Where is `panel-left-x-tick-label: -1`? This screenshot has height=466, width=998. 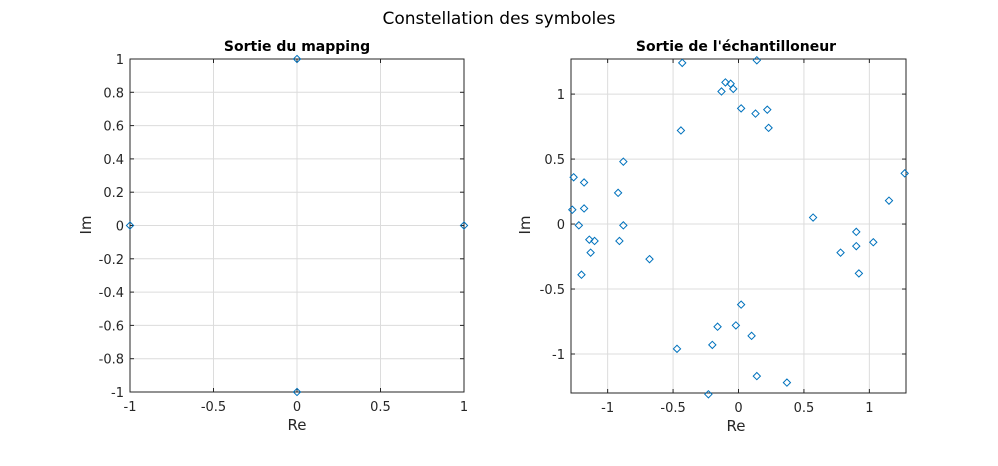 panel-left-x-tick-label: -1 is located at coordinates (130, 407).